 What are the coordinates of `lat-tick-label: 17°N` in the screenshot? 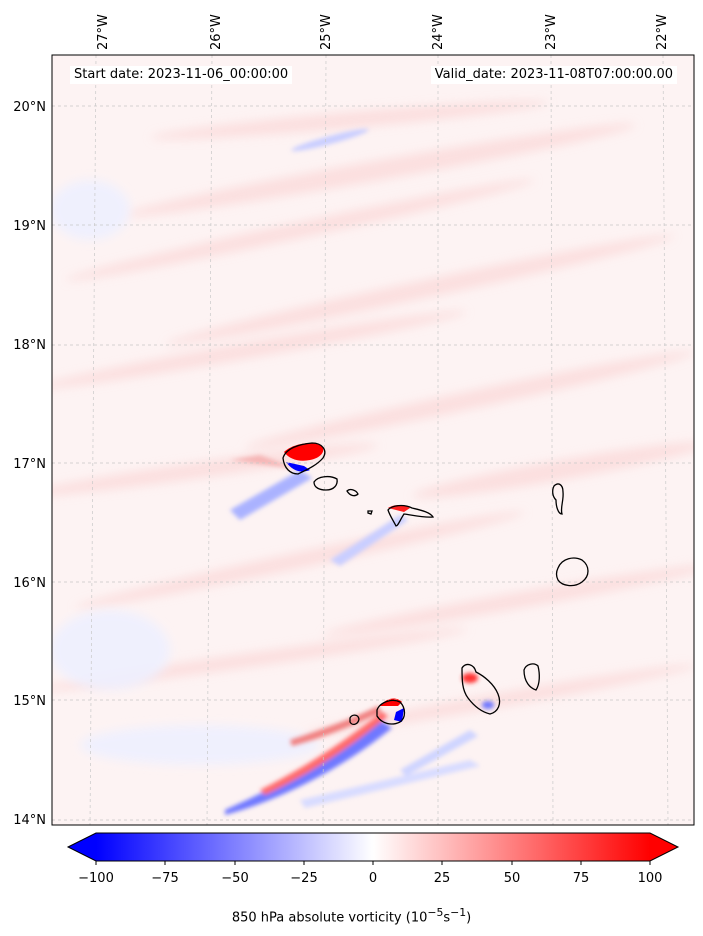 It's located at (29, 464).